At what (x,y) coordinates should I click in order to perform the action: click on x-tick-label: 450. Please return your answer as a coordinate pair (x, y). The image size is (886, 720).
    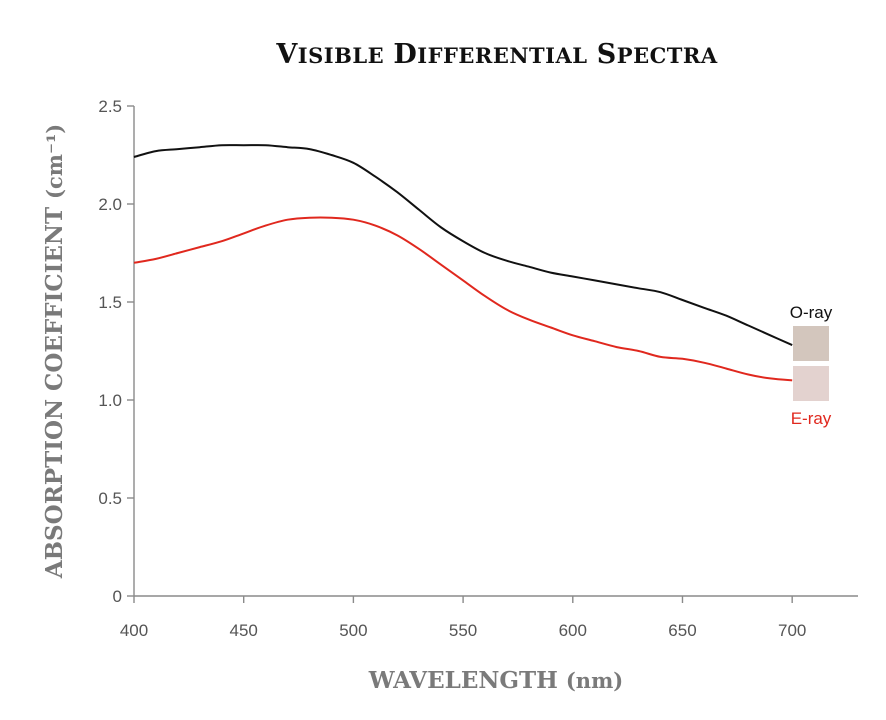
    Looking at the image, I should click on (244, 630).